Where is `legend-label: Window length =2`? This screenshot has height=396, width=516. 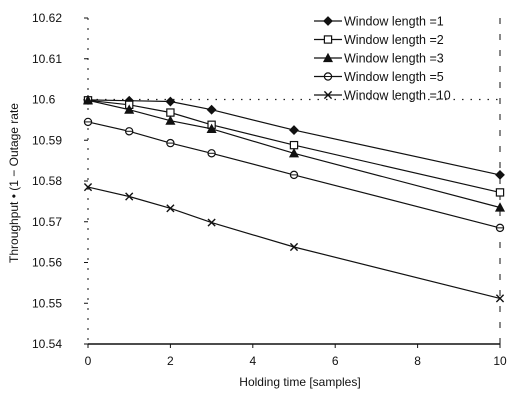 legend-label: Window length =2 is located at coordinates (394, 40).